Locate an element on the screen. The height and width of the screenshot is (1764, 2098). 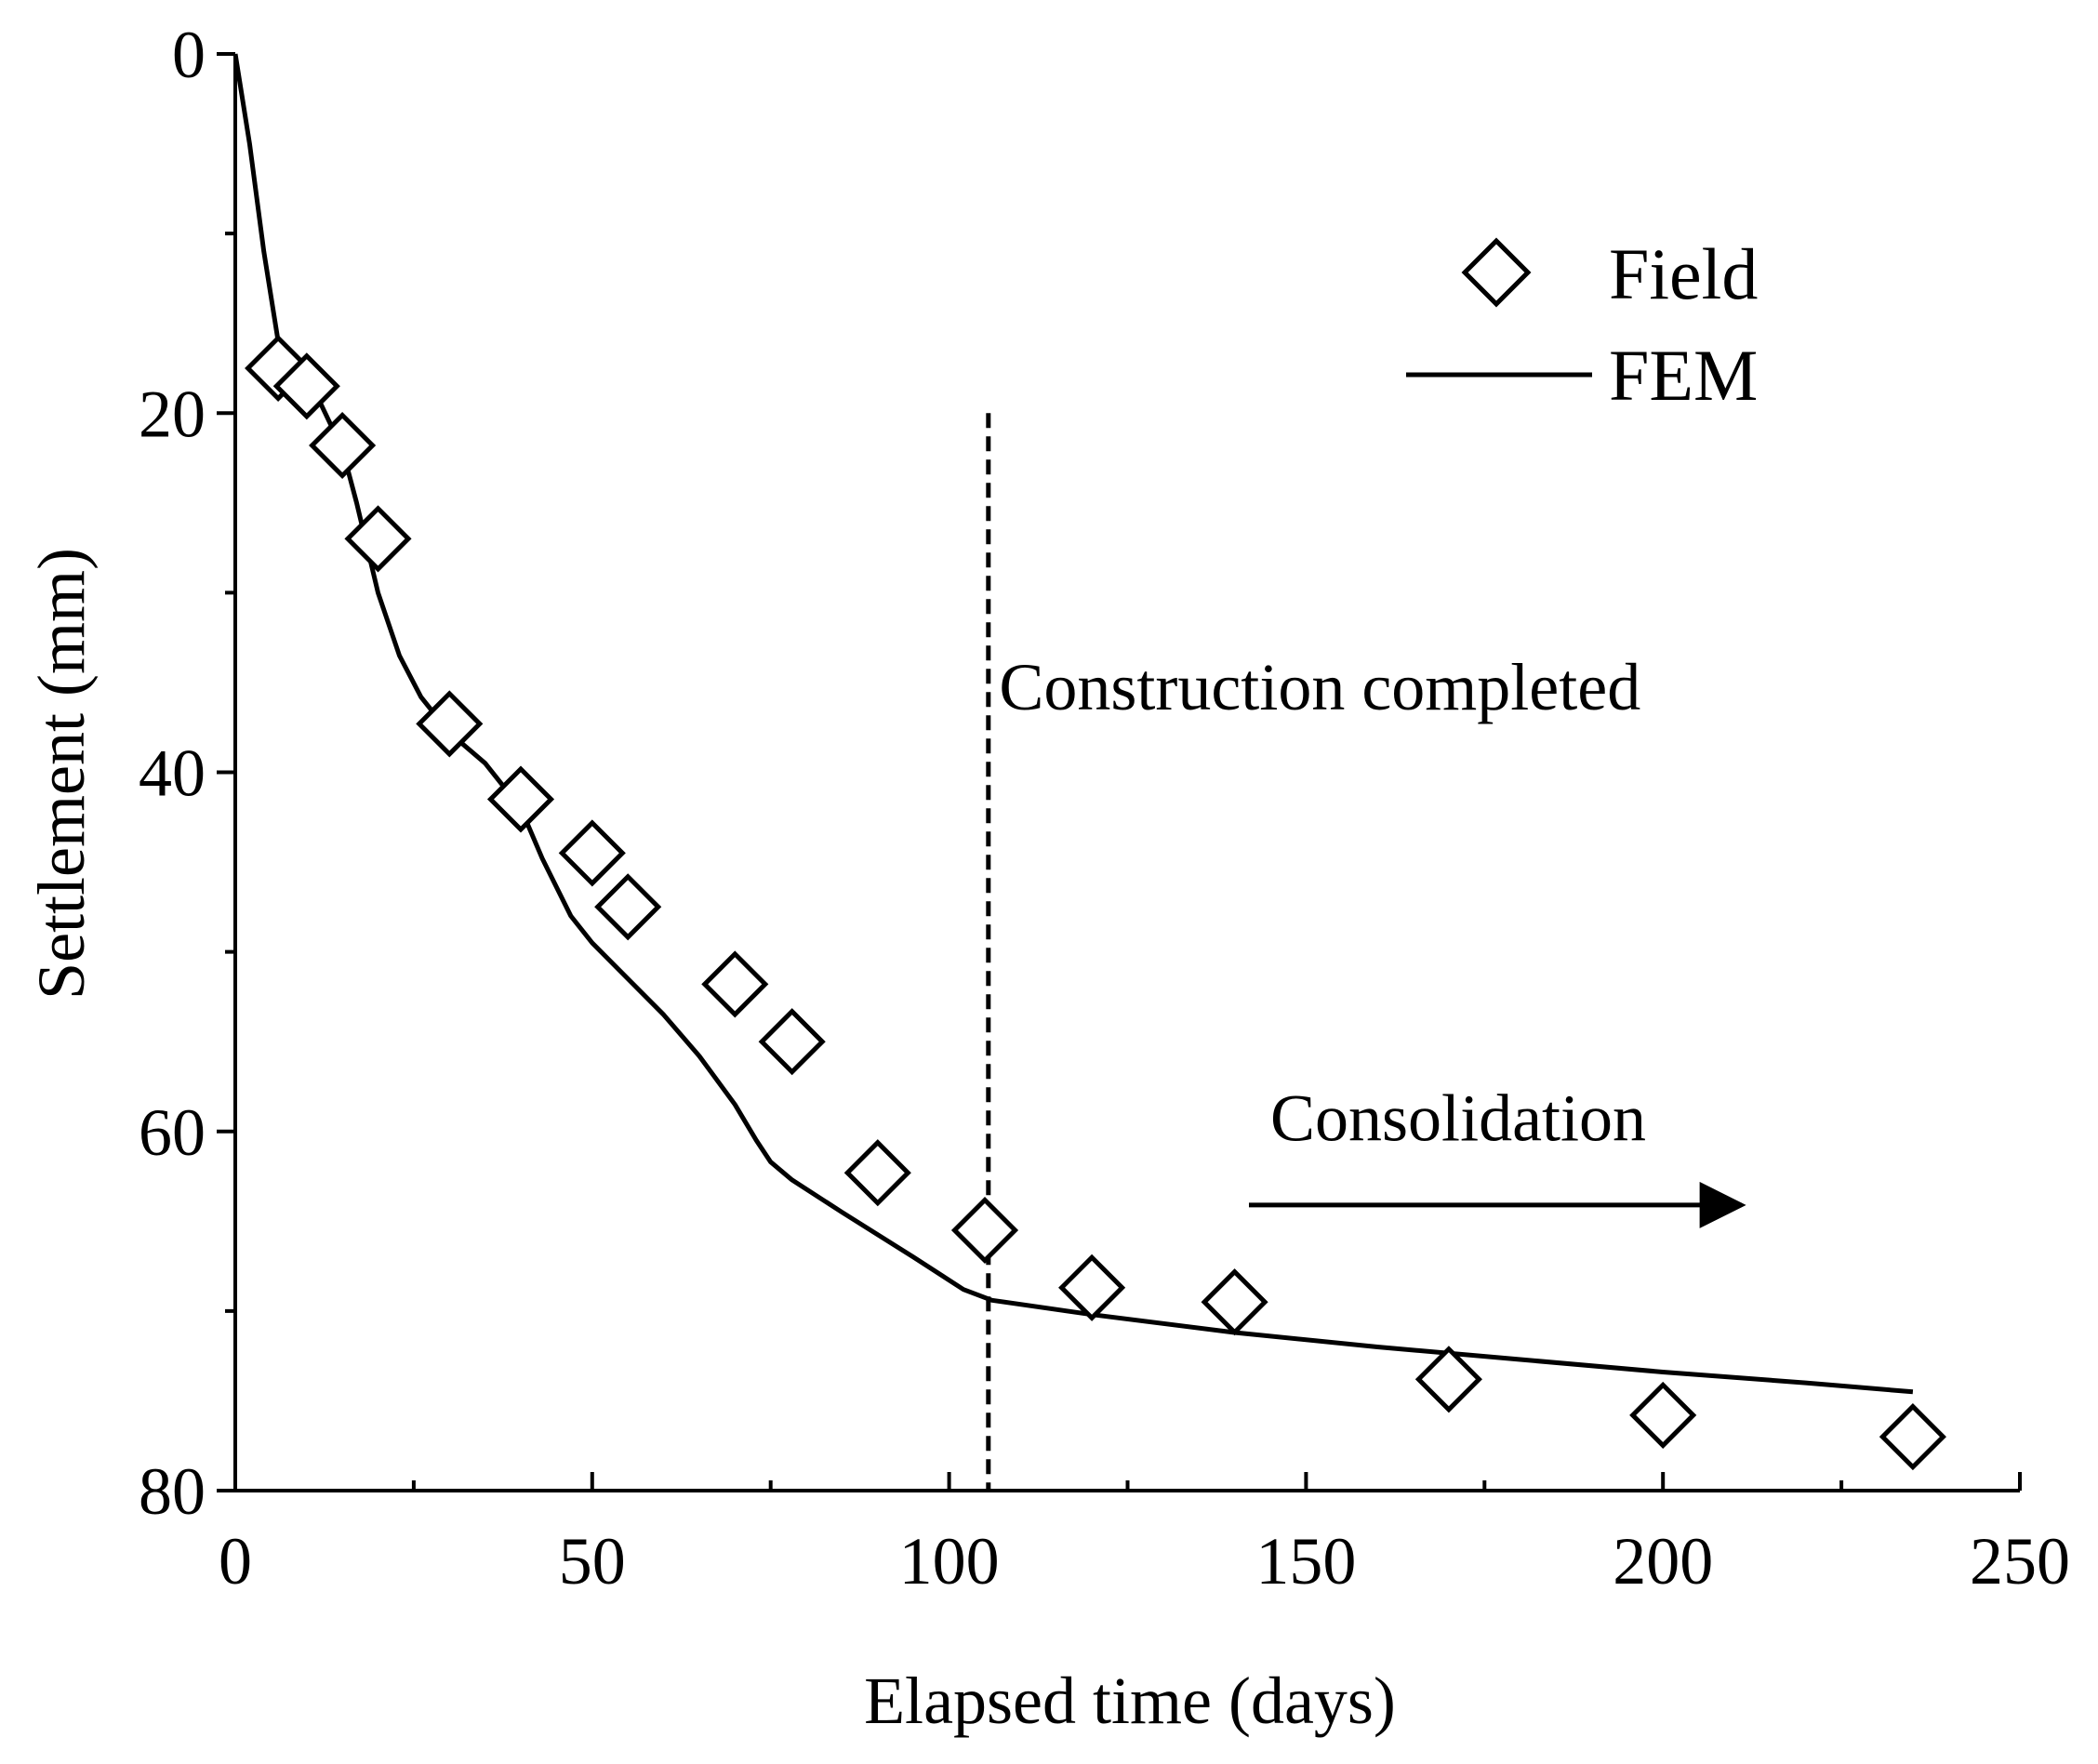
legend: Field FEM is located at coordinates (1582, 324).